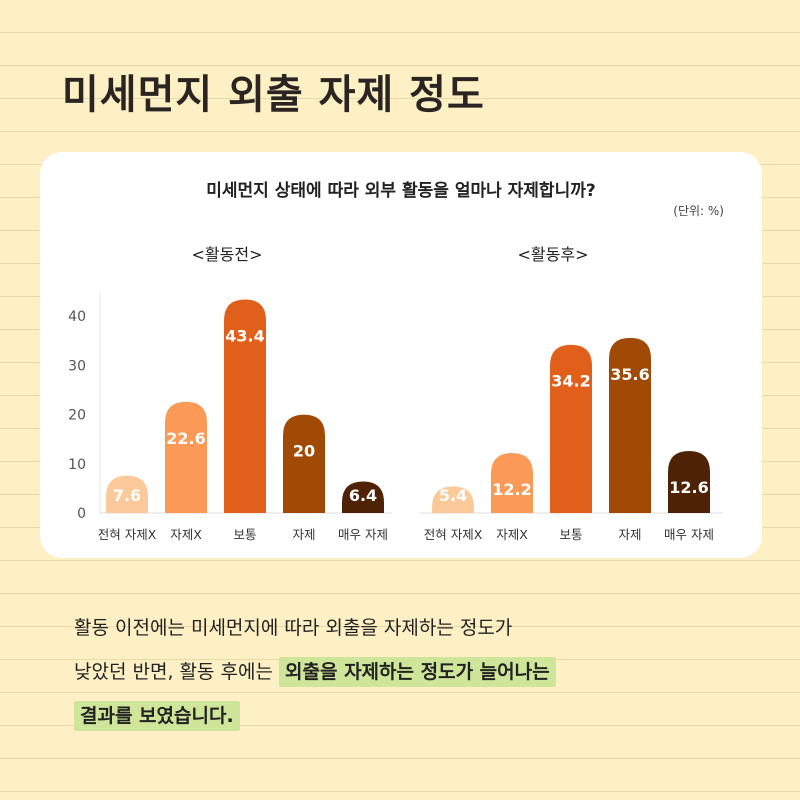  Describe the element at coordinates (688, 487) in the screenshot. I see `data-label: 12.6` at that location.